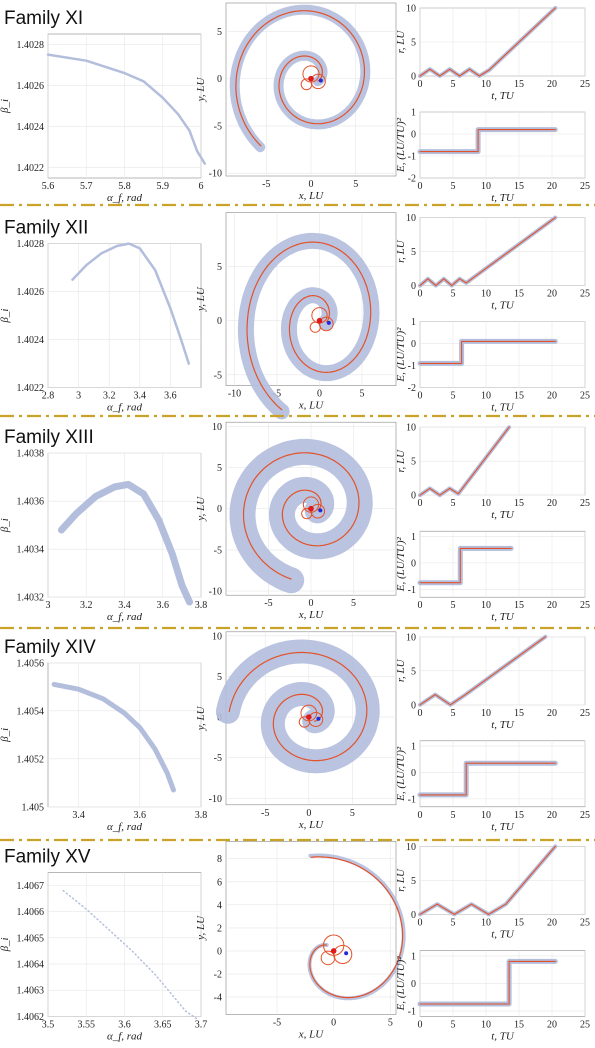 Image resolution: width=595 pixels, height=1048 pixels. I want to click on x-tick-label: 3.2, so click(109, 396).